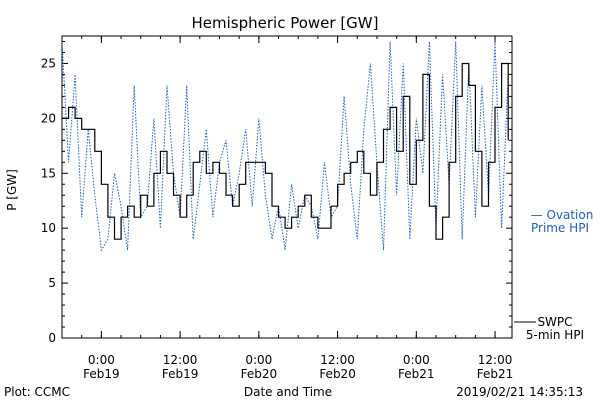 This screenshot has height=400, width=600. I want to click on legend-ovation-line2: Prime HPI, so click(560, 228).